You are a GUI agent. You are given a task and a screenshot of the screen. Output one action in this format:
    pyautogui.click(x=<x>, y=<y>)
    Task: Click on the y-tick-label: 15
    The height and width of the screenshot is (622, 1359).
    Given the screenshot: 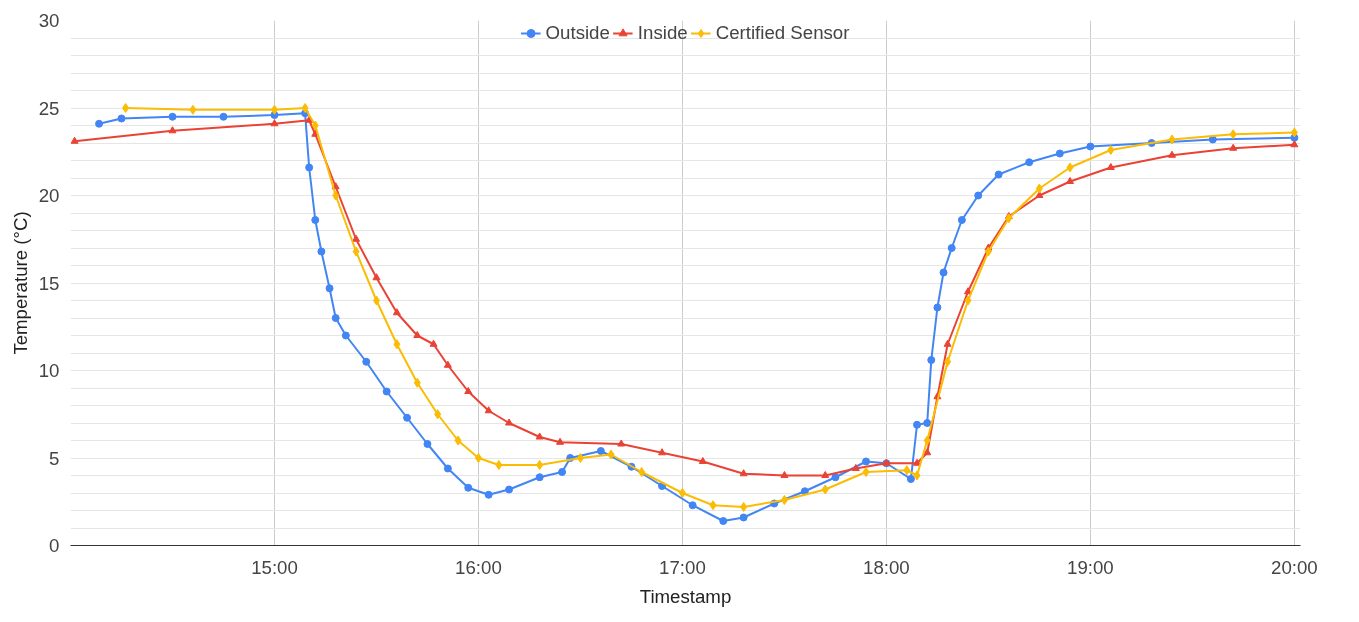 What is the action you would take?
    pyautogui.click(x=49, y=283)
    